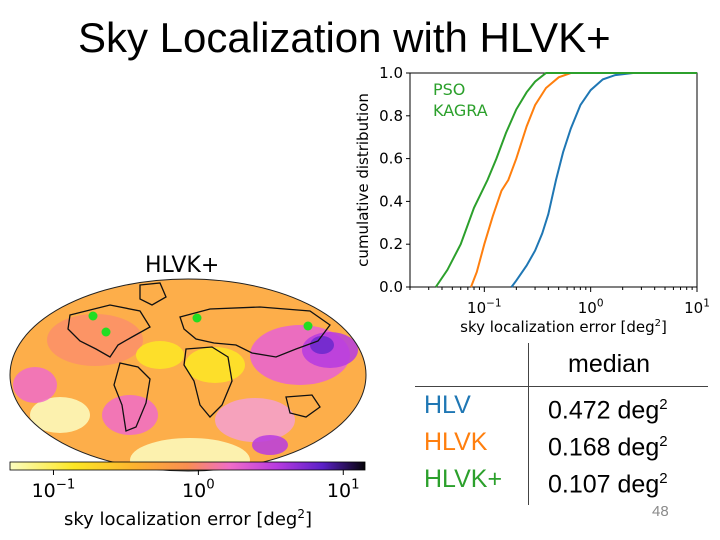  Describe the element at coordinates (344, 37) in the screenshot. I see `slide-title: Sky Localization with HLVK+` at that location.